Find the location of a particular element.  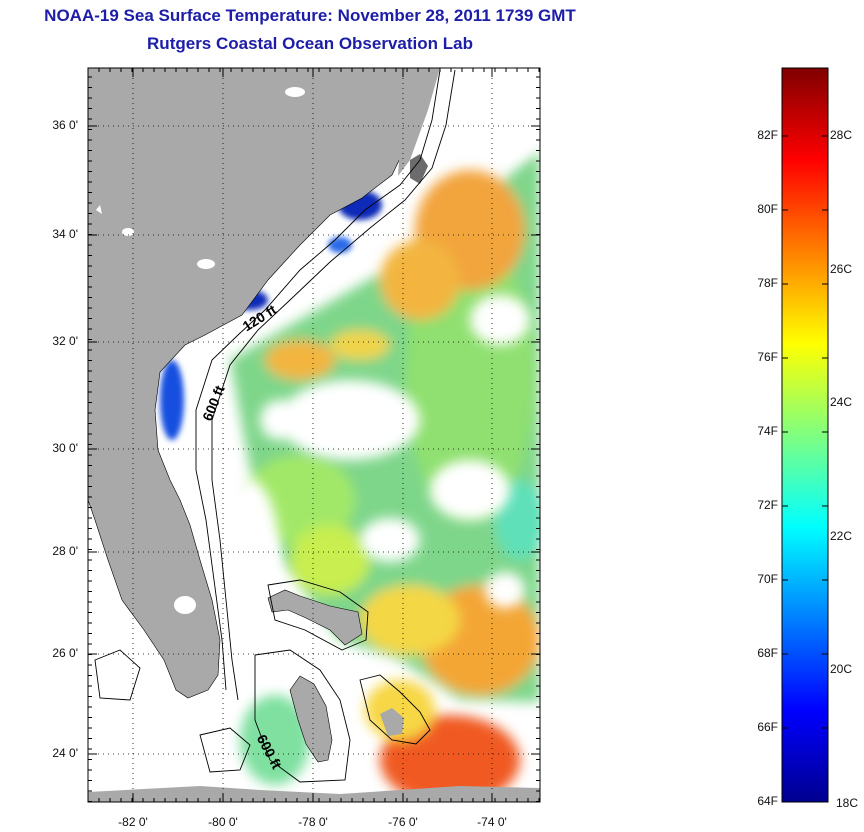

colorbar-label-f: 78F is located at coordinates (767, 283).